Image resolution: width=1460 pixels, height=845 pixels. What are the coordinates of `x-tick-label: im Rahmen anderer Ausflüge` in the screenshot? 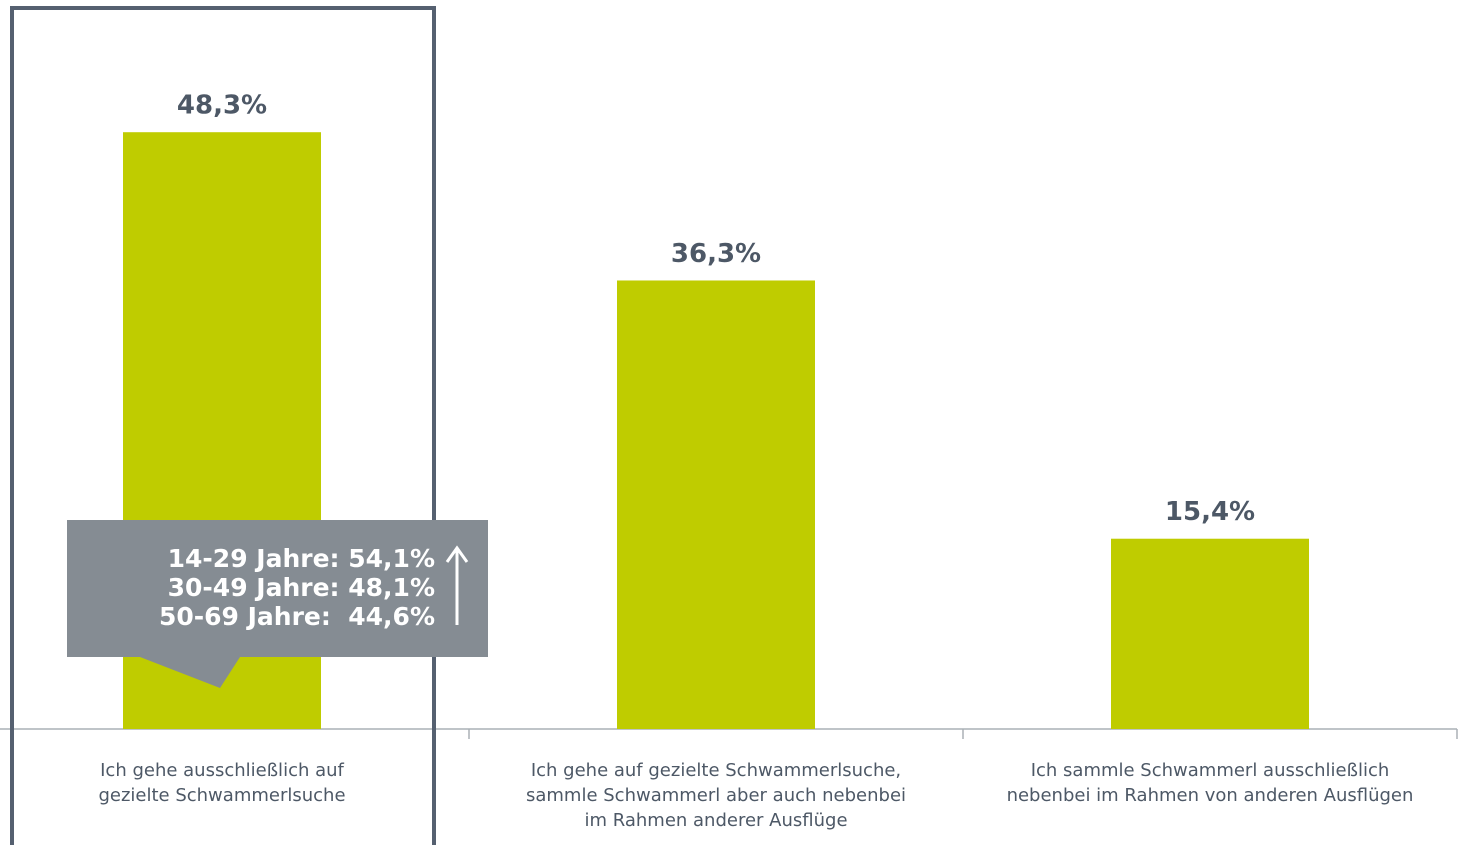 It's located at (715, 820).